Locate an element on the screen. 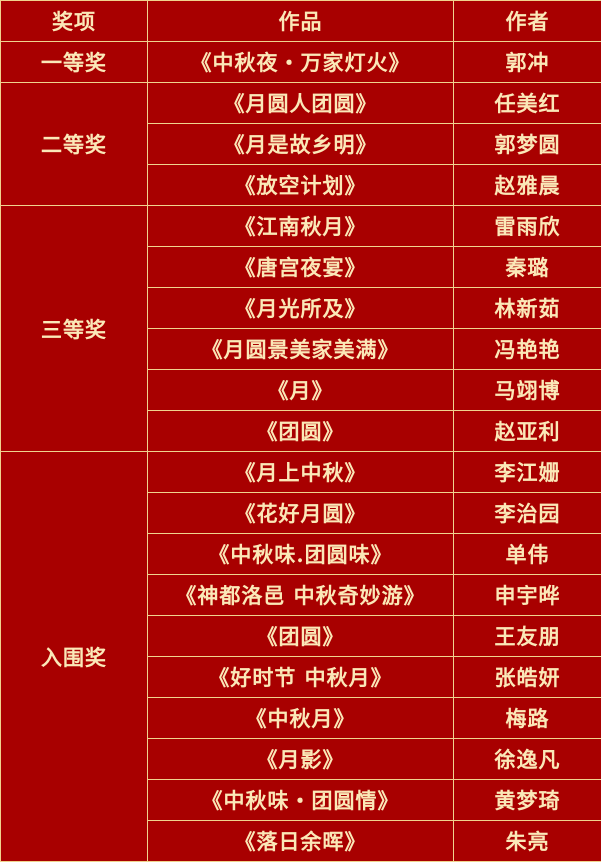  table-row: 《中秋月》 梅路 is located at coordinates (301, 718).